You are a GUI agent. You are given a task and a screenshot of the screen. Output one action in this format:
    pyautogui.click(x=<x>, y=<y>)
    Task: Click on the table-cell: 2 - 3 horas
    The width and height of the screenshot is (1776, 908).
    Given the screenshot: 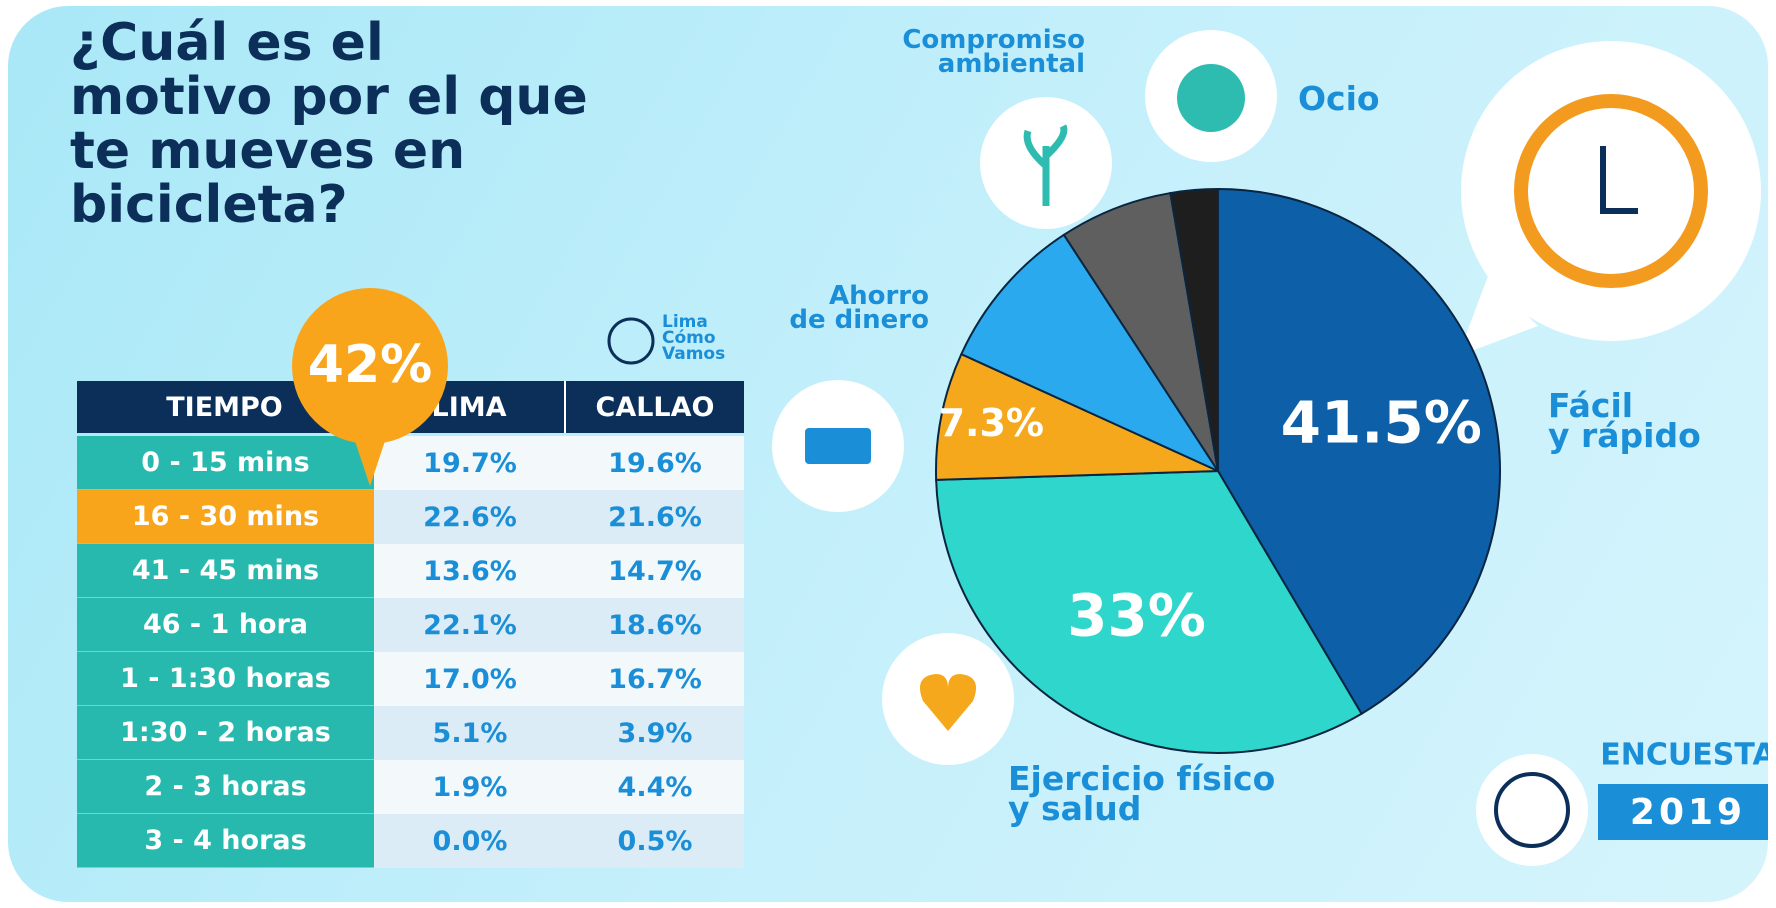 What is the action you would take?
    pyautogui.click(x=225, y=787)
    